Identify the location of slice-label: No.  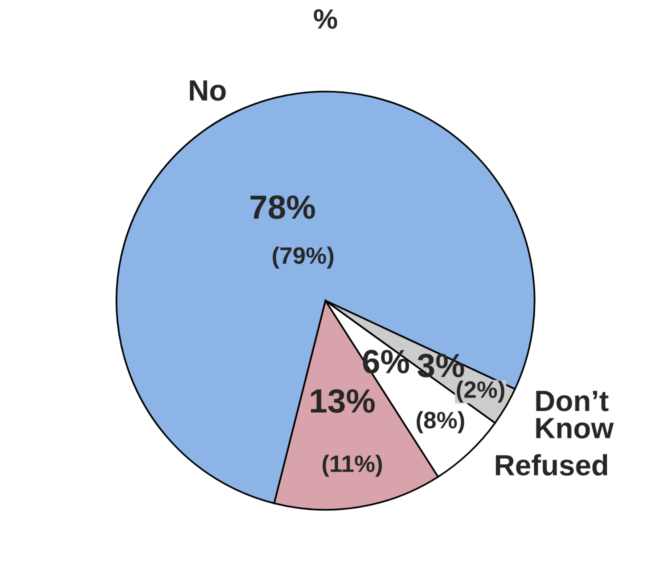
(208, 90).